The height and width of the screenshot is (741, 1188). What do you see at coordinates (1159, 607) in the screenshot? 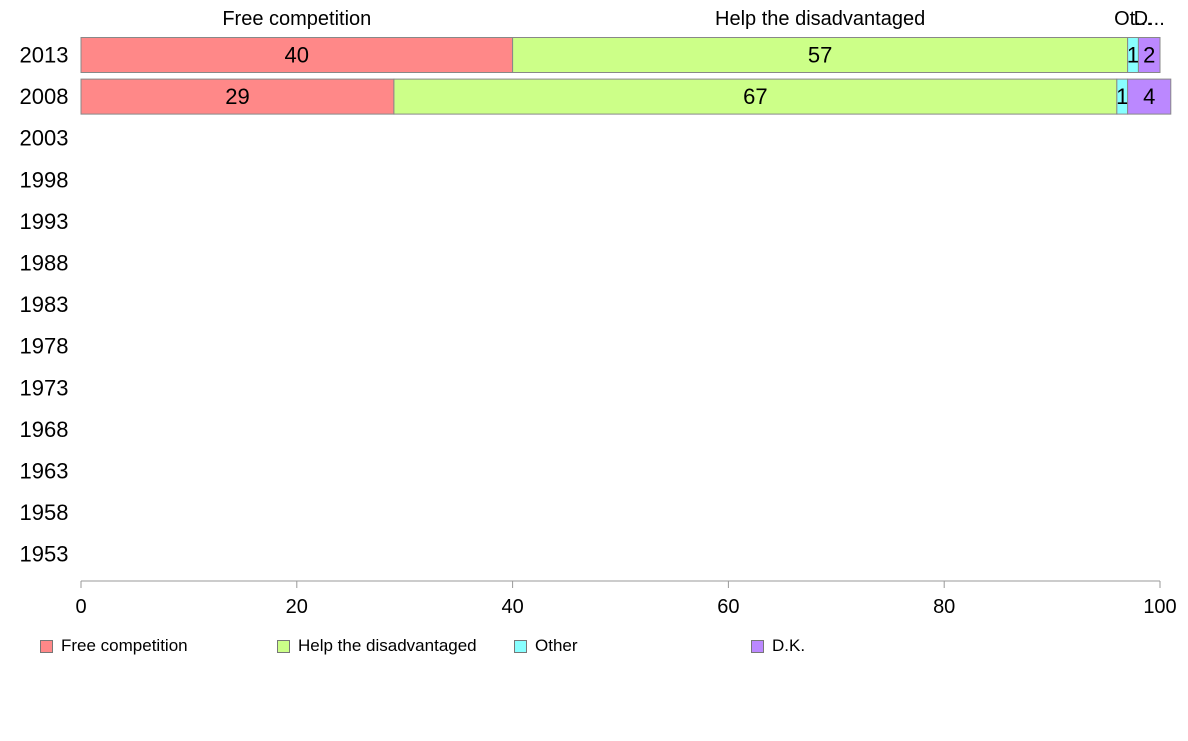
I see `x-tick-label: 100` at bounding box center [1159, 607].